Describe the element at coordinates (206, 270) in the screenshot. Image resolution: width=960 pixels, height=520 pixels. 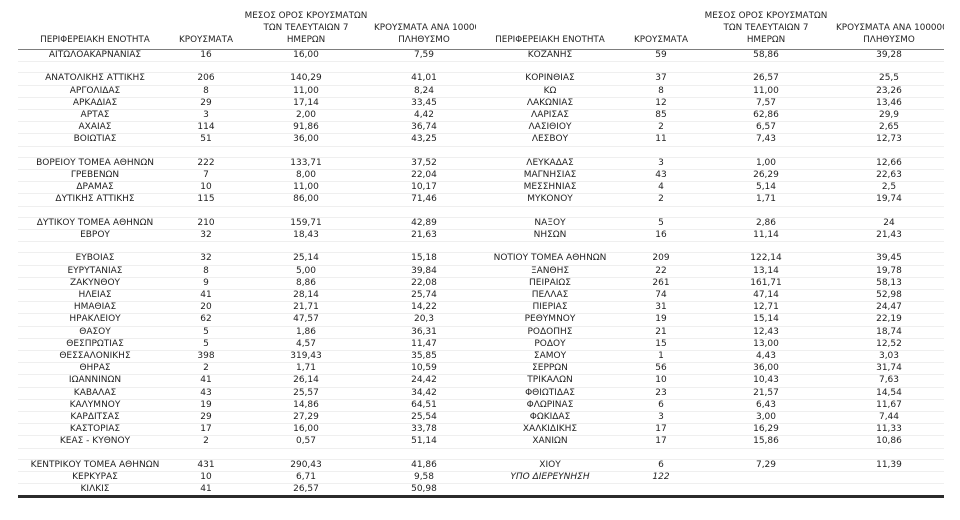
I see `cases-cell: 8` at that location.